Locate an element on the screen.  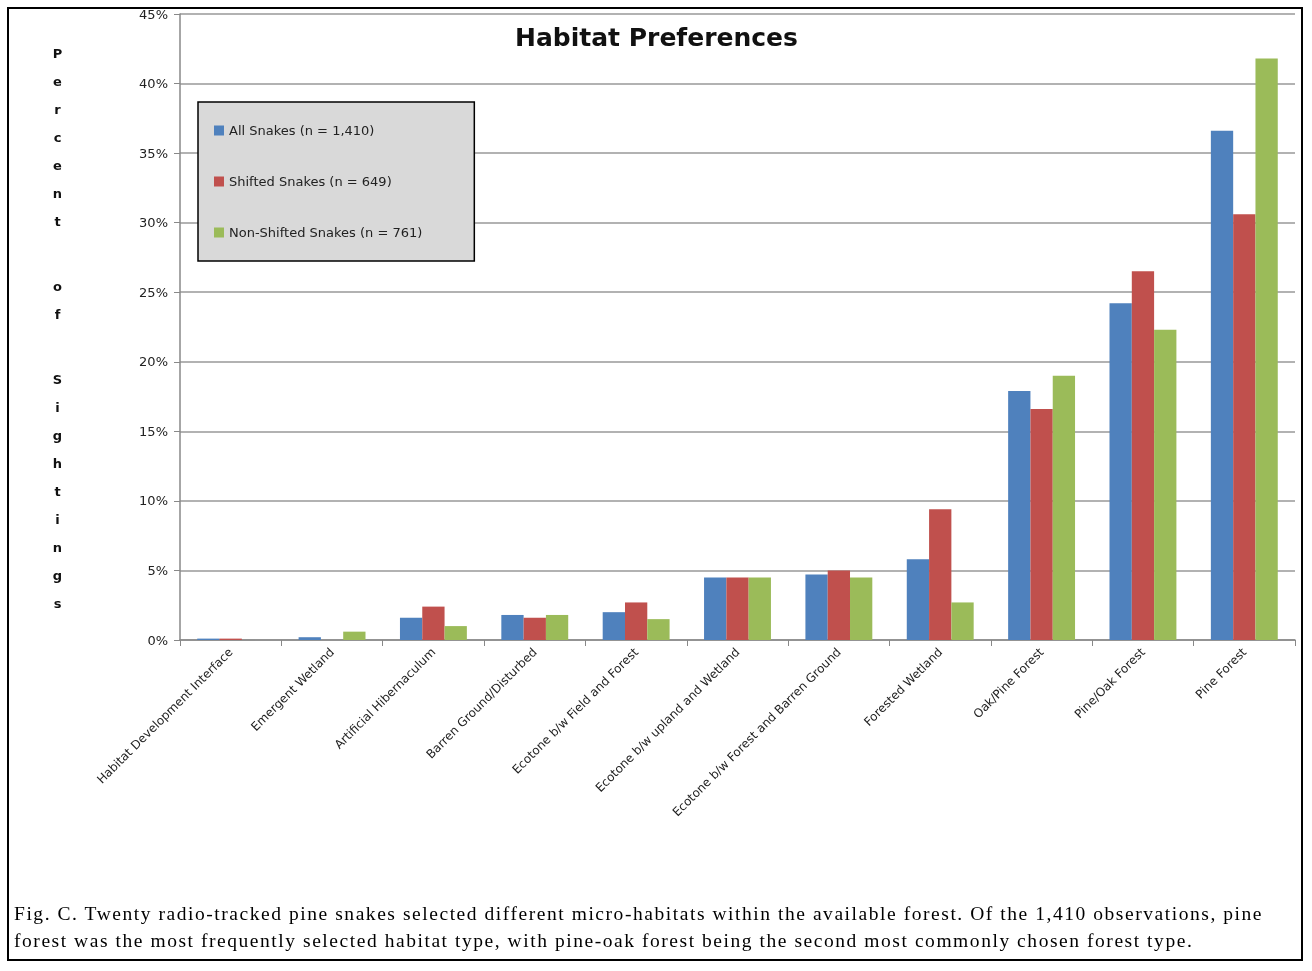
y-tick-label: 40% is located at coordinates (153, 84).